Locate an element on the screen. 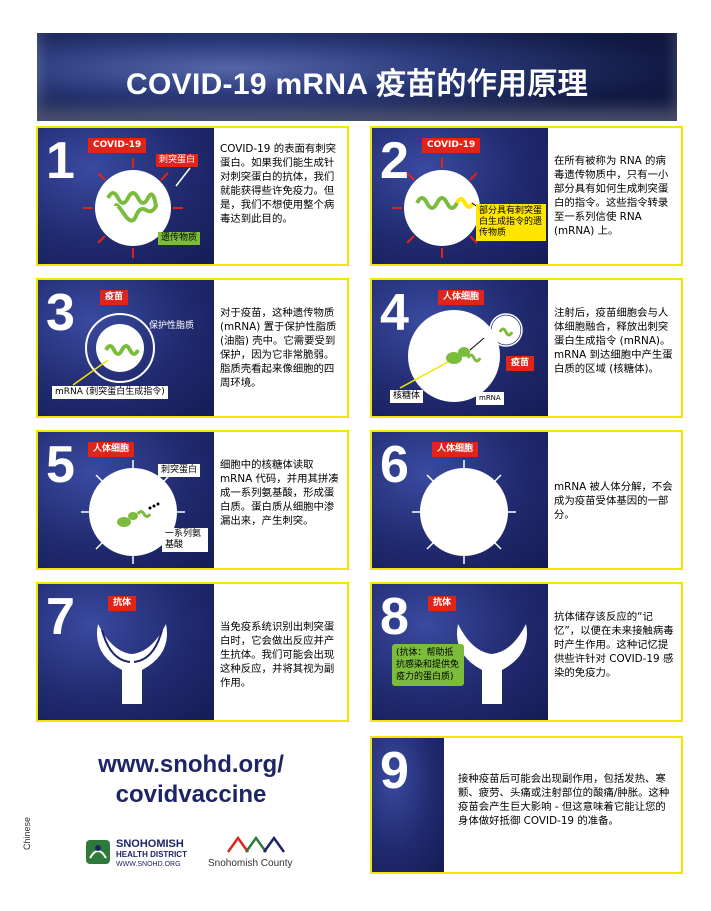 Image resolution: width=711 pixels, height=911 pixels. logo-line-2: HEALTH DISTRICT is located at coordinates (151, 854).